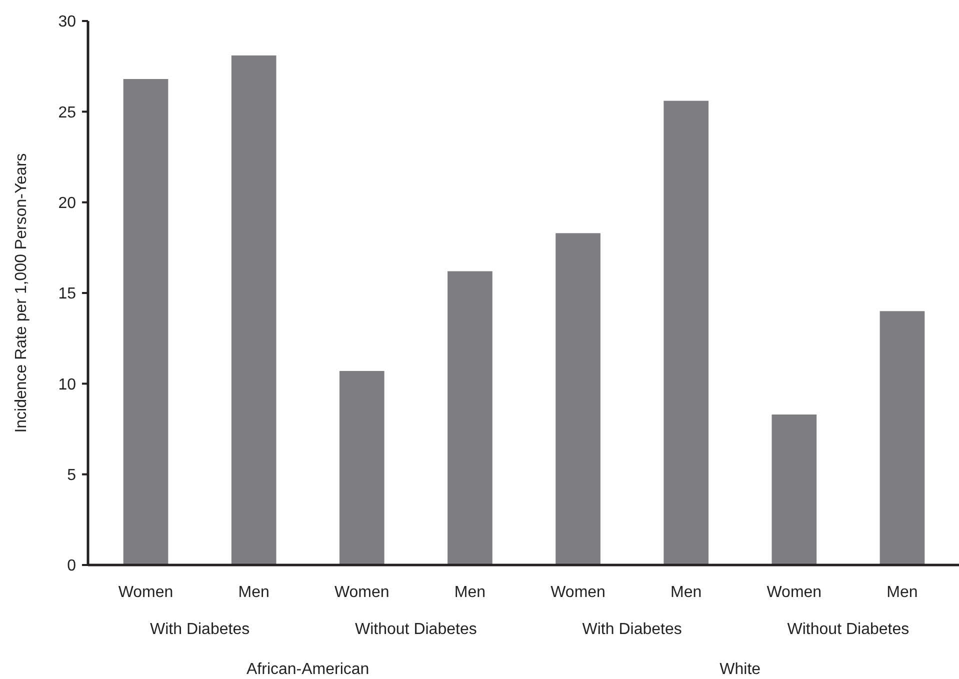  I want to click on text: White, so click(740, 669).